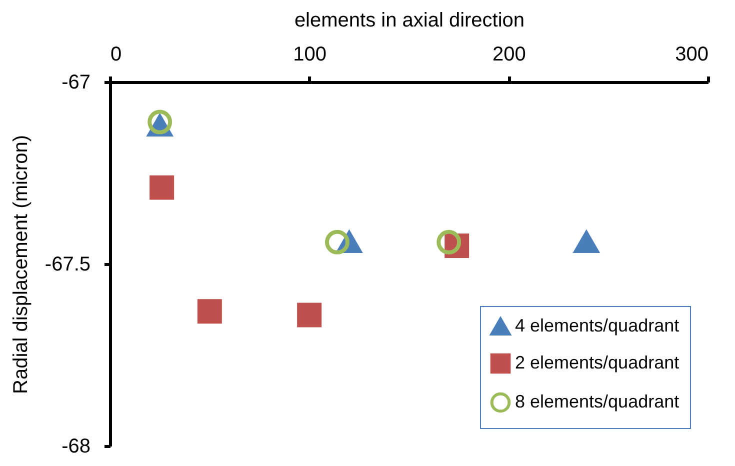 The width and height of the screenshot is (735, 466). What do you see at coordinates (691, 55) in the screenshot?
I see `x-tick-label: 300` at bounding box center [691, 55].